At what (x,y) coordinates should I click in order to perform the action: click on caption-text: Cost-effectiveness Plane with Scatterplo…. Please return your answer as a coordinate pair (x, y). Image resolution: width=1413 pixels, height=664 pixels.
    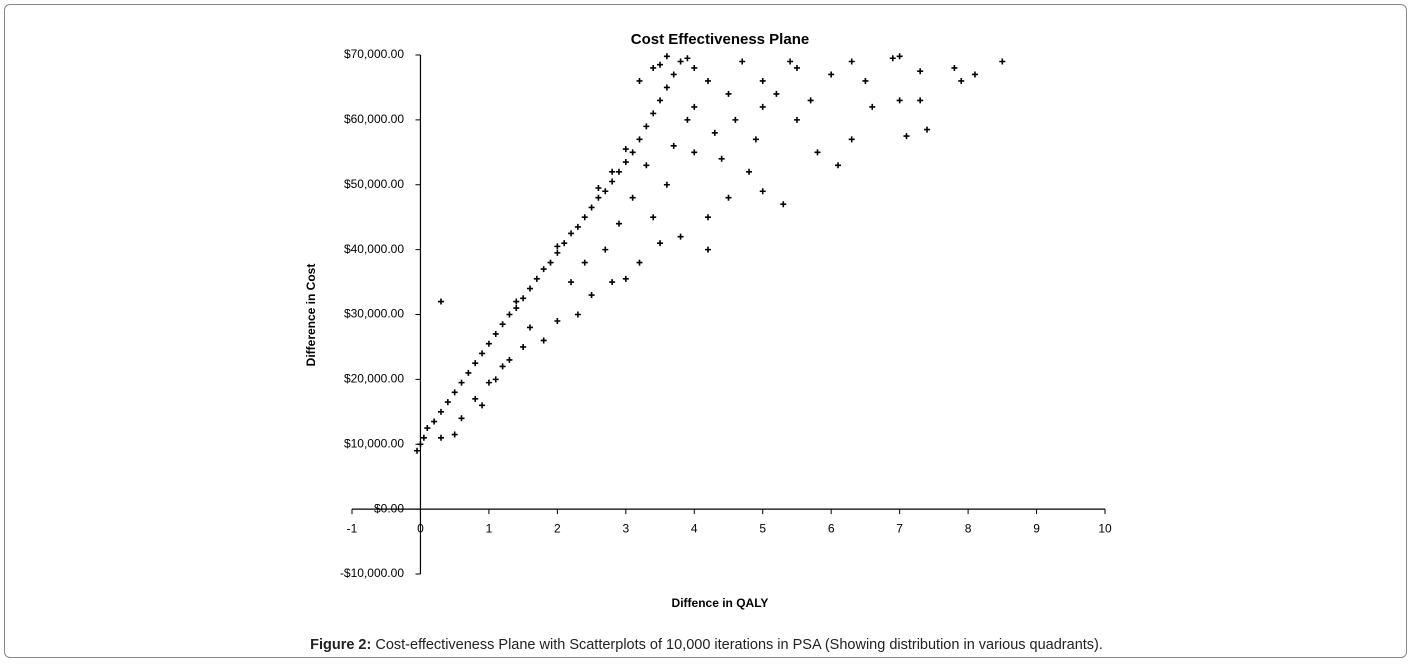
    Looking at the image, I should click on (739, 645).